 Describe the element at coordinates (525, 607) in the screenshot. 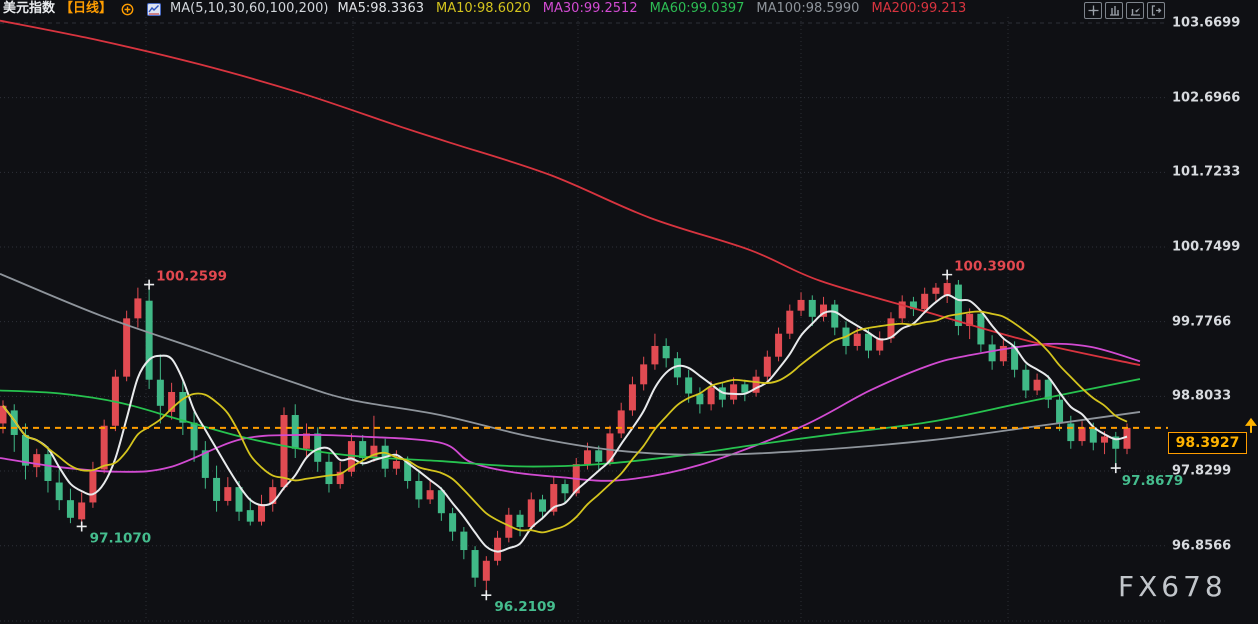

I see `extreme-label: 96.2109` at that location.